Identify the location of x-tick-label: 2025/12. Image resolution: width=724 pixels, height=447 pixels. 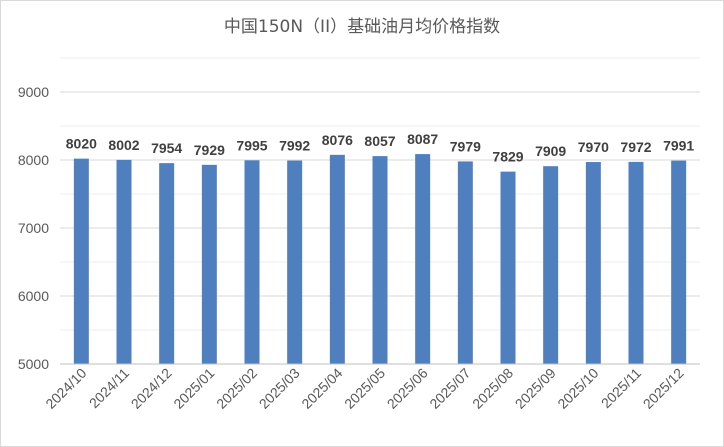
(663, 388).